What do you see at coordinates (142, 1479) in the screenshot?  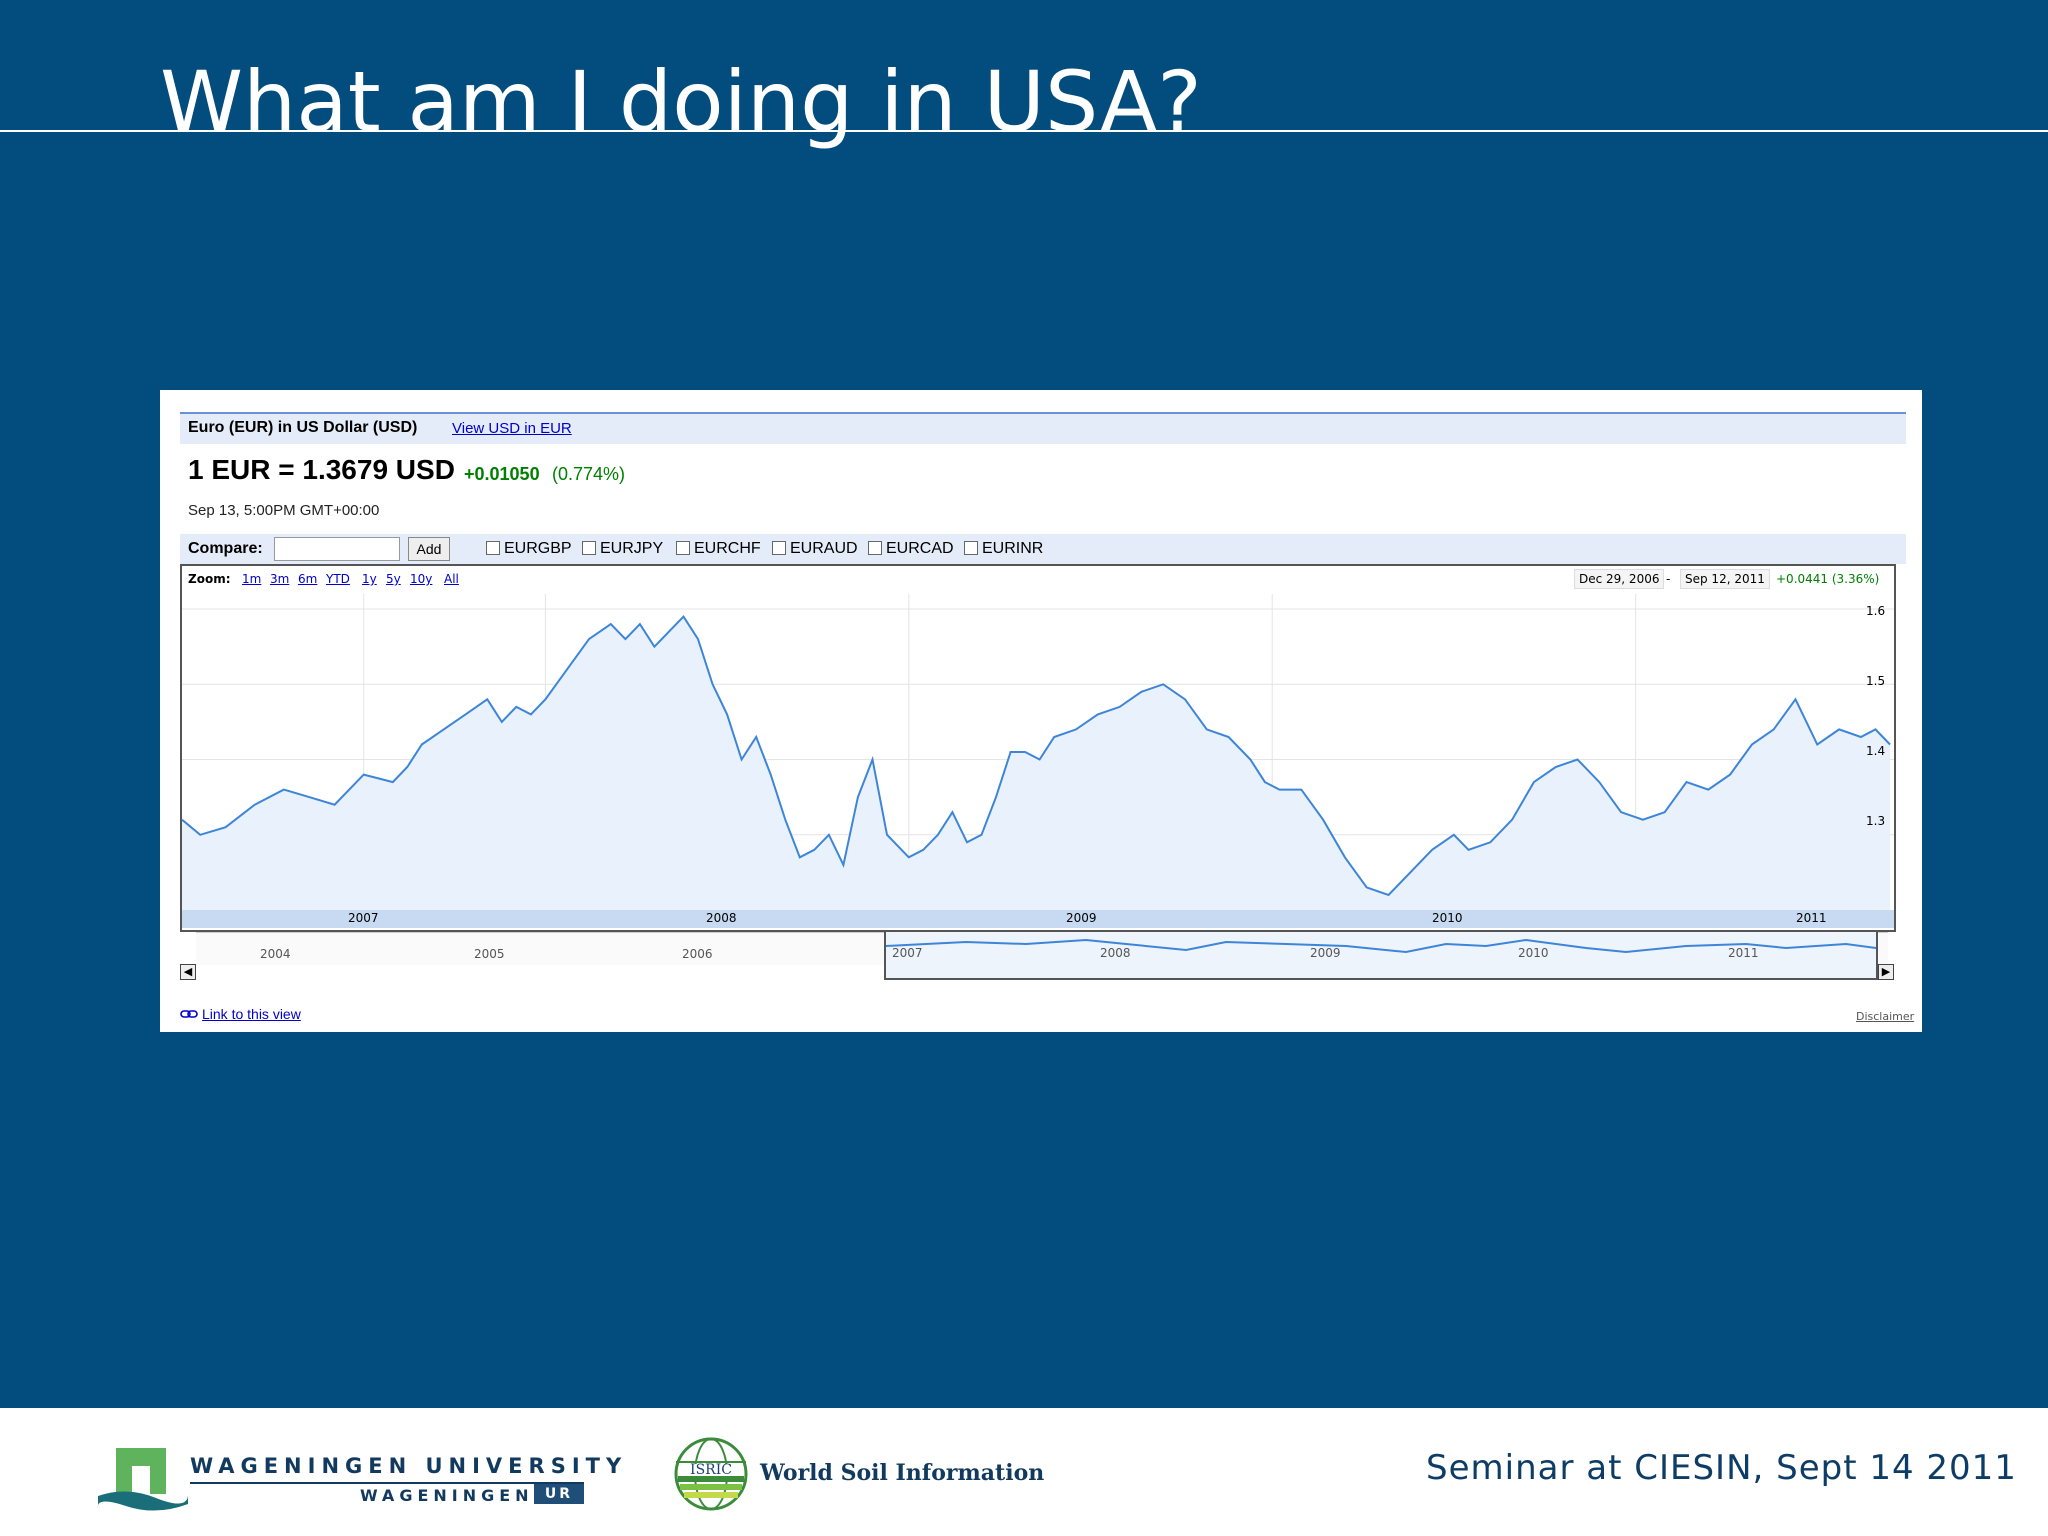 I see `wageningen-logo-icon` at bounding box center [142, 1479].